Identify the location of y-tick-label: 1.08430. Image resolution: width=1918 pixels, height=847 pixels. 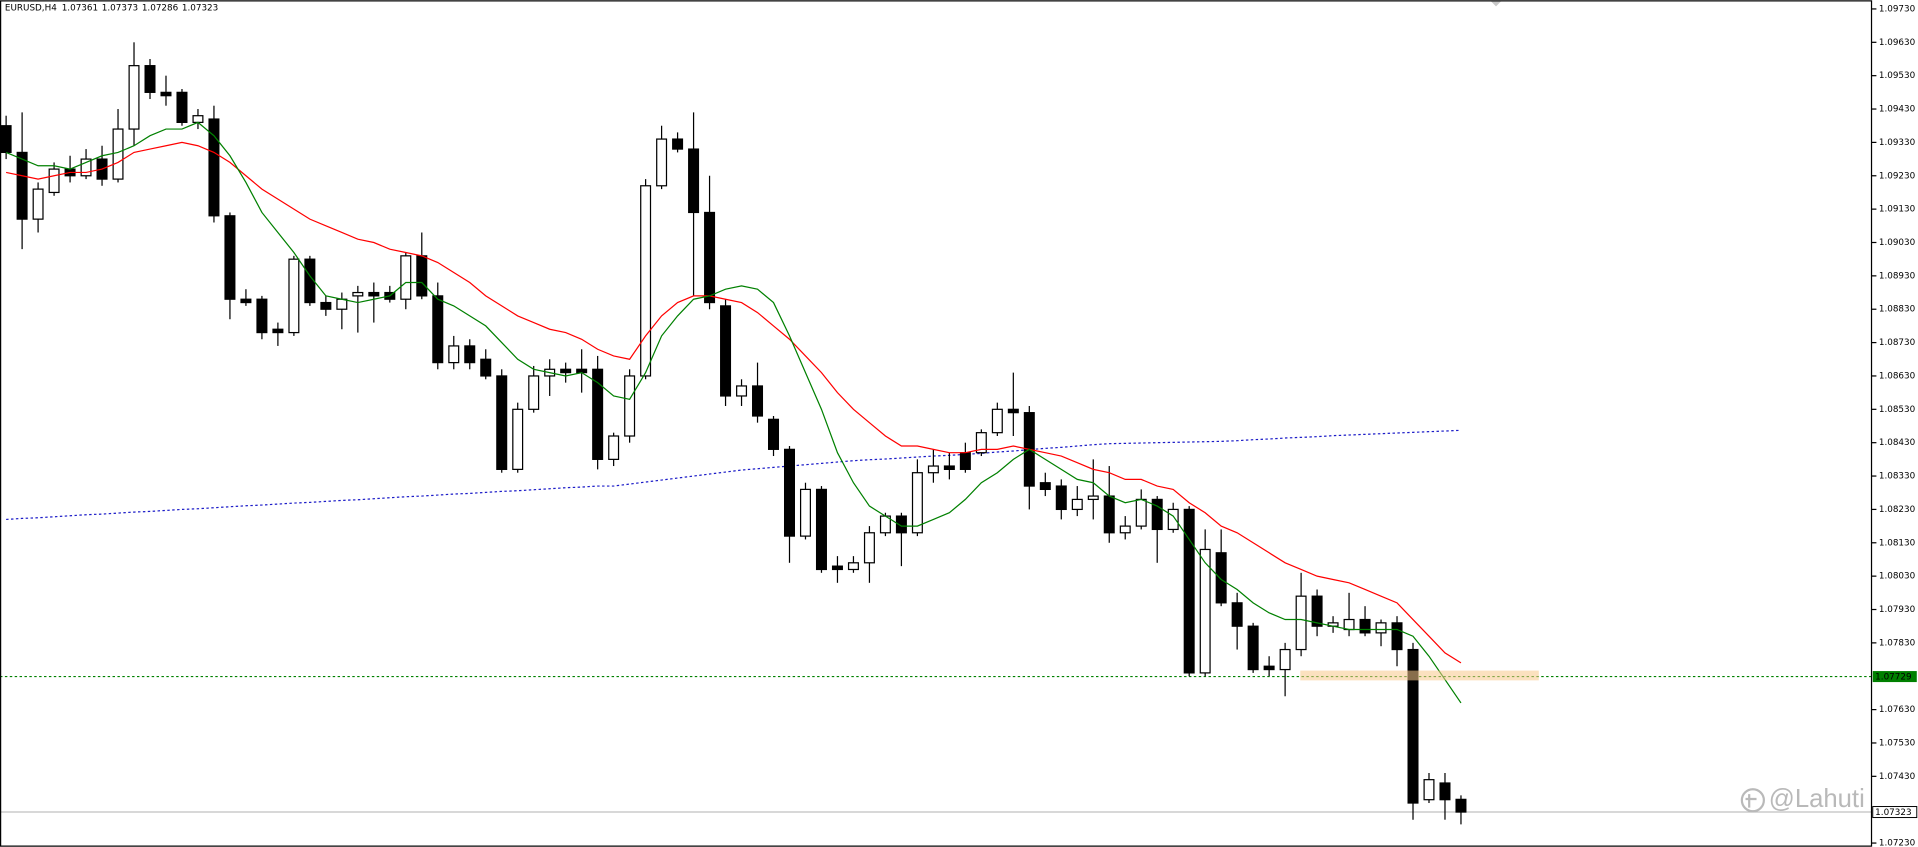
(1897, 443).